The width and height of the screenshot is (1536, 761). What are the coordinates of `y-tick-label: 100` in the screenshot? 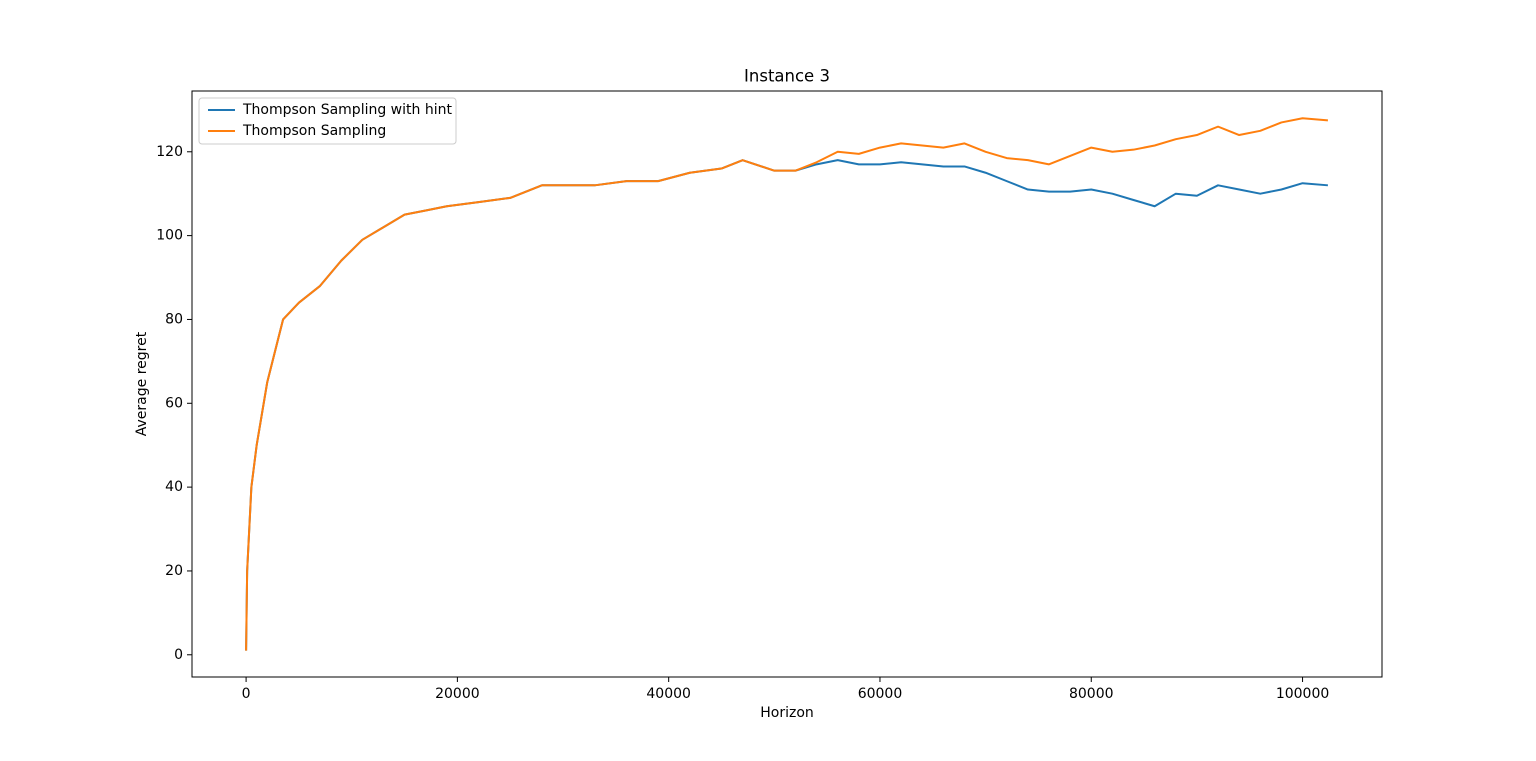 It's located at (169, 236).